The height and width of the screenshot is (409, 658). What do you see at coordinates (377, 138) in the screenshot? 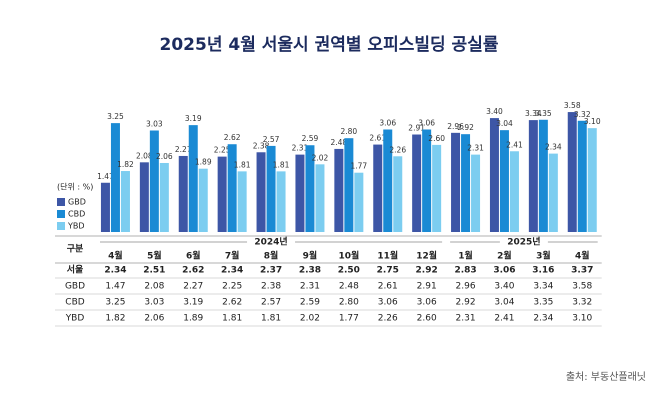
I see `value-label: 2.61` at bounding box center [377, 138].